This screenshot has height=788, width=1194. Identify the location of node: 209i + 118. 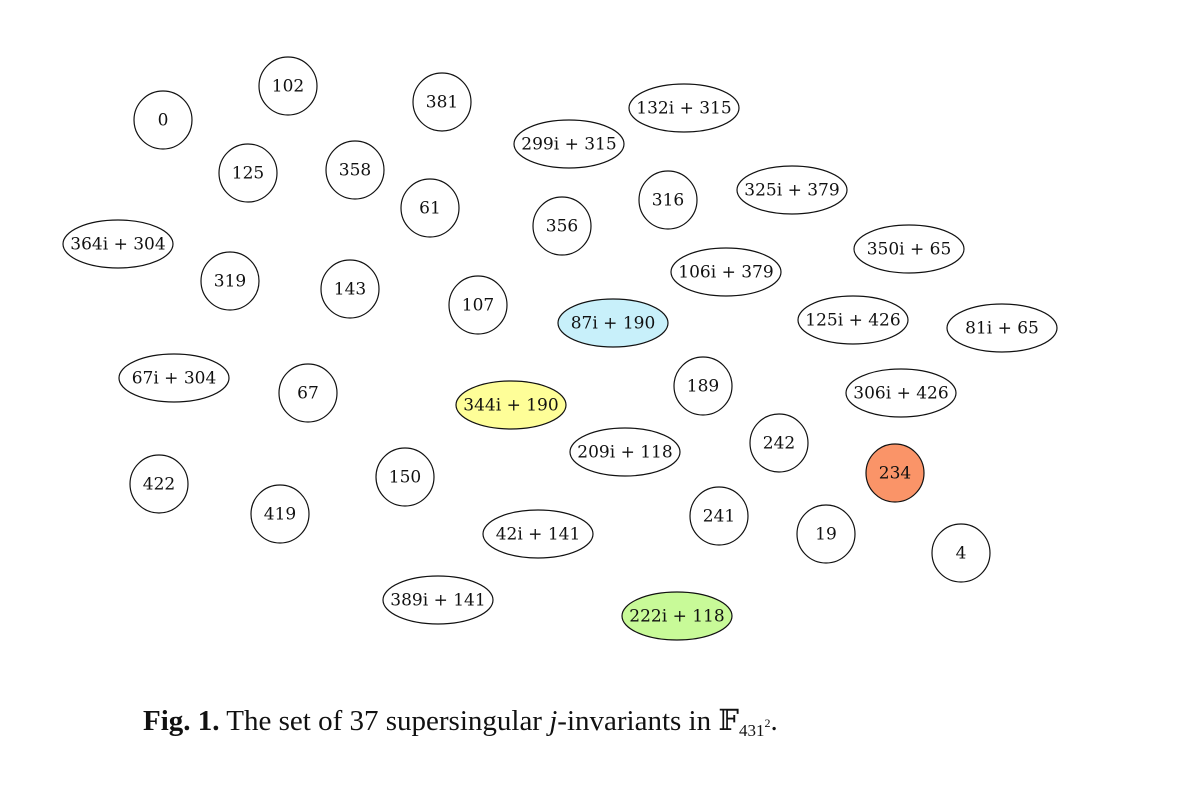
(625, 452).